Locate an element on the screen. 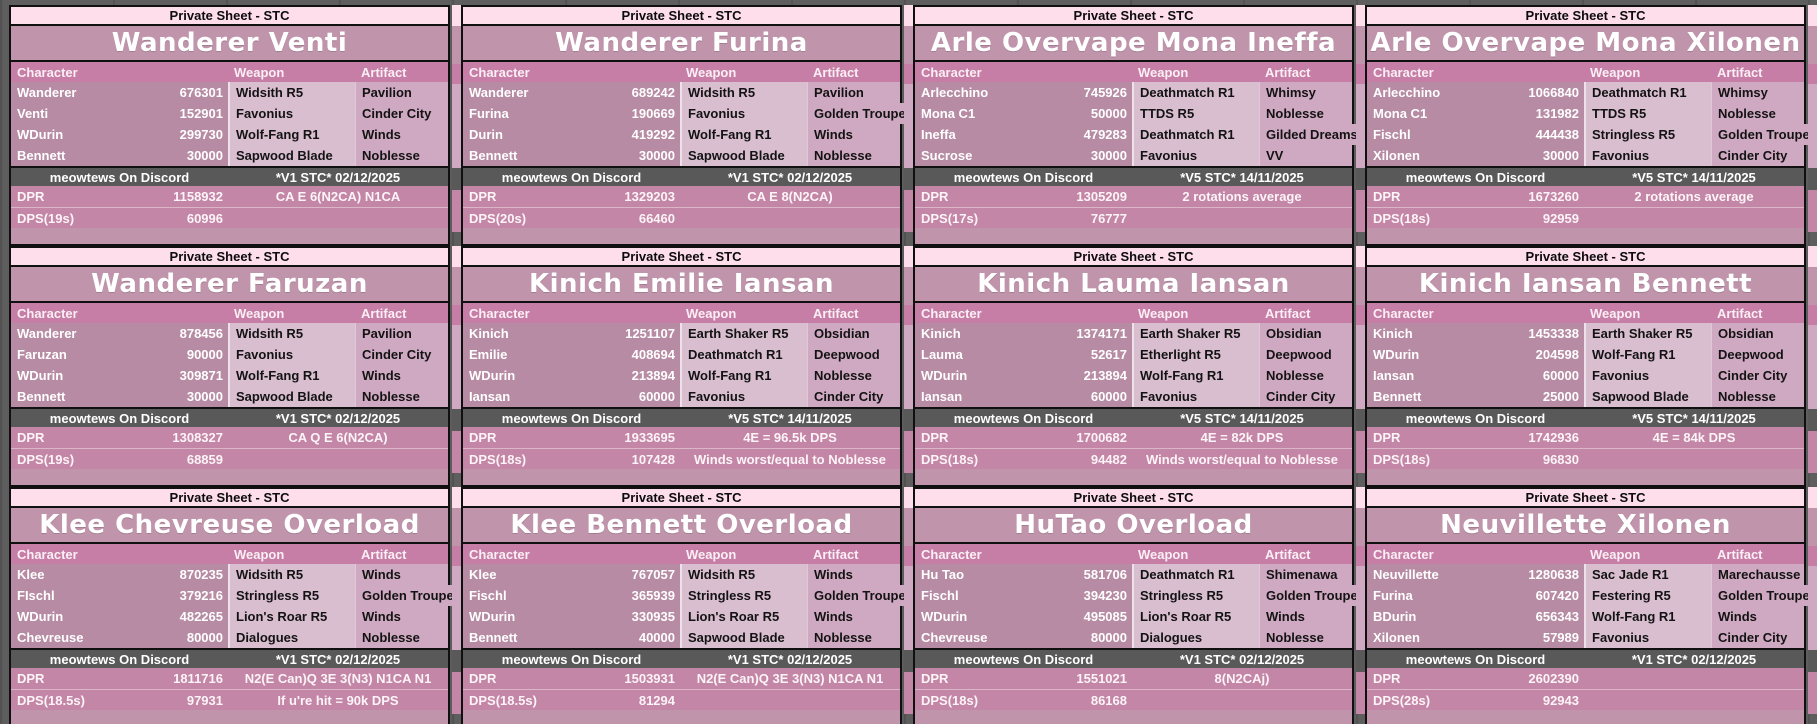  team-title: Kinich Lauma Iansan is located at coordinates (1133, 284).